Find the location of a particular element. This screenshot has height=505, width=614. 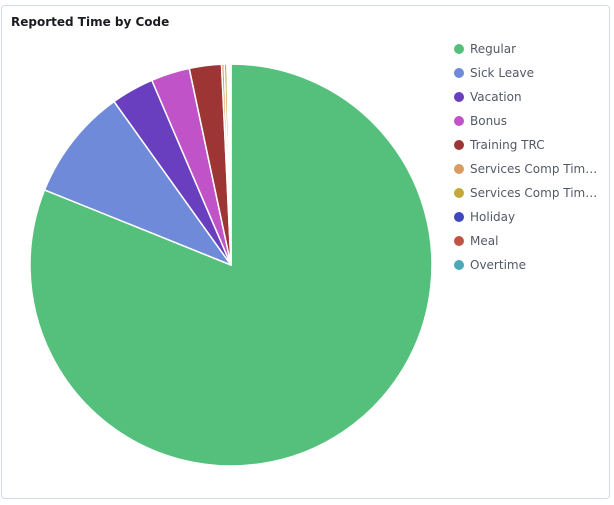

legend-item: Sick Leave is located at coordinates (529, 73).